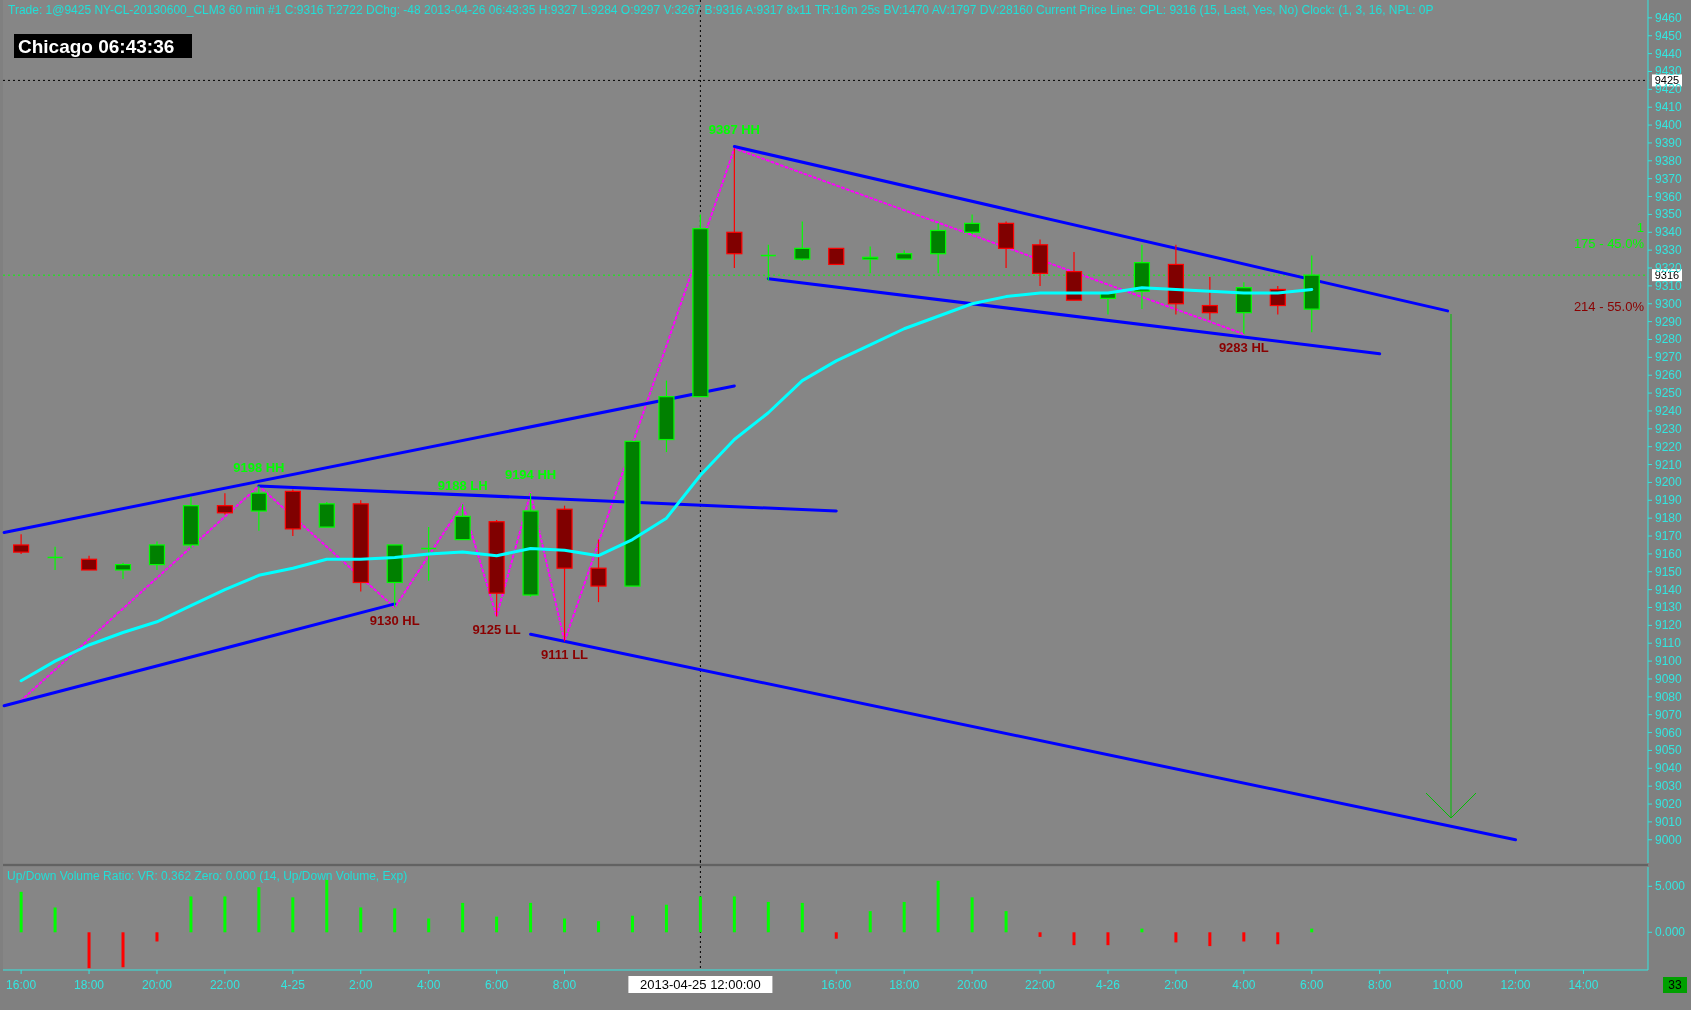 The image size is (1691, 1010). I want to click on y-tick-label: 9450, so click(1669, 35).